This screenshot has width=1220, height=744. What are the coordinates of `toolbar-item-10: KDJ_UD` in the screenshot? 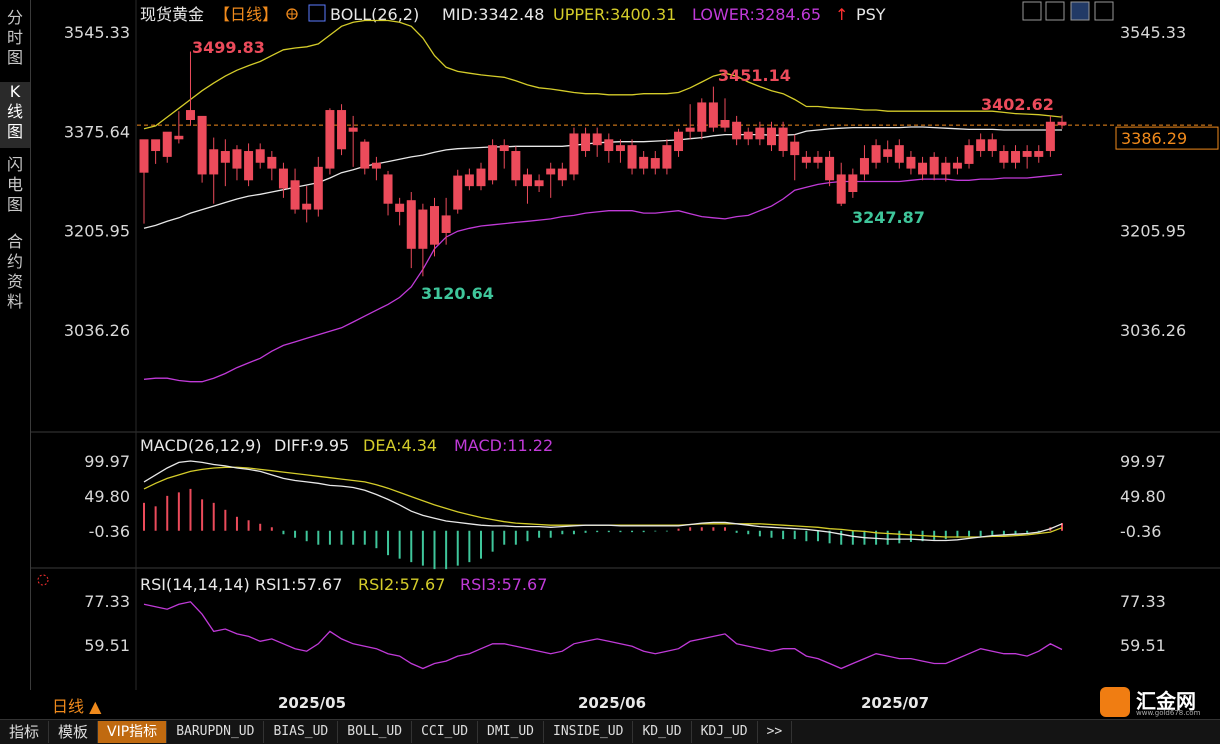 It's located at (725, 732).